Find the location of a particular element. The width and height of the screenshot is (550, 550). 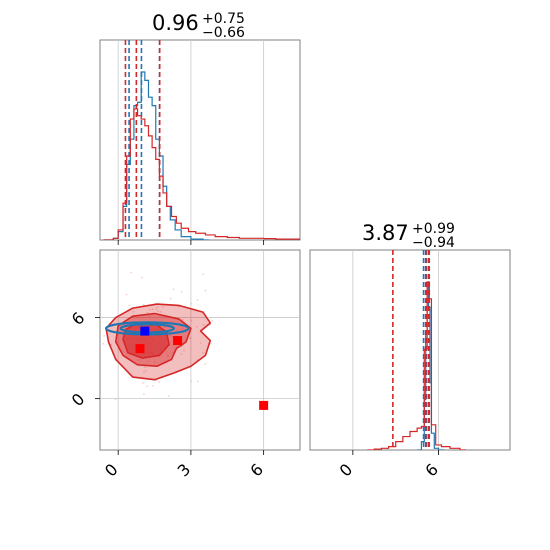

title-param-1: 0.96 +0.75 −0.66 is located at coordinates (198, 26).